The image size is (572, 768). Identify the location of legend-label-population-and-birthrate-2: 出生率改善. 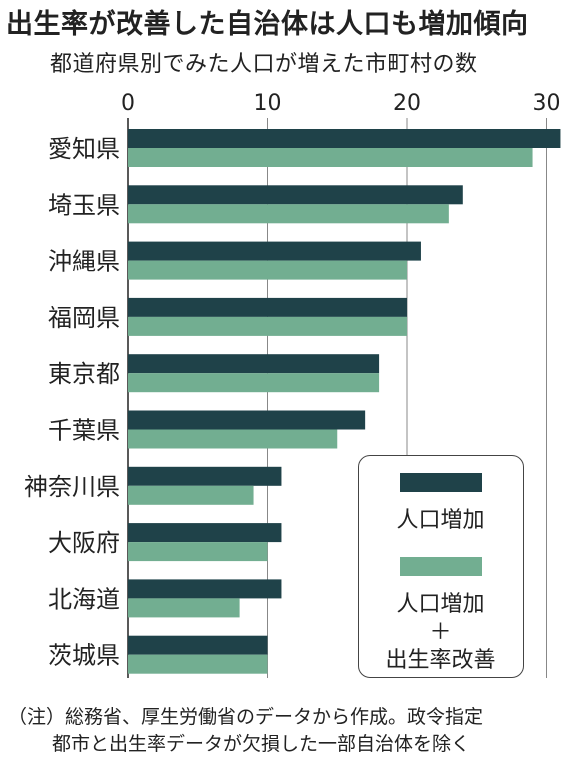
(440, 660).